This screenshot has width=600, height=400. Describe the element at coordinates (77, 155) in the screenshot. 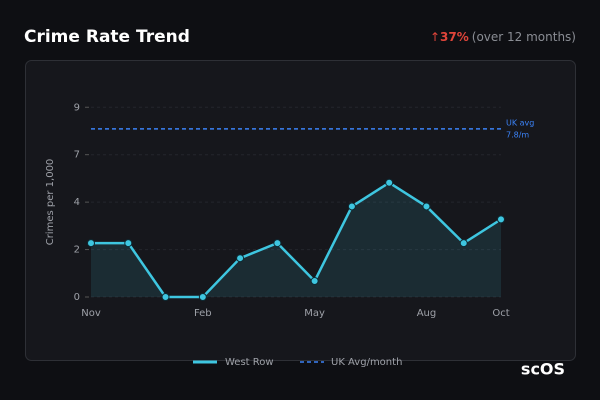

I see `y-tick-label: 7` at that location.